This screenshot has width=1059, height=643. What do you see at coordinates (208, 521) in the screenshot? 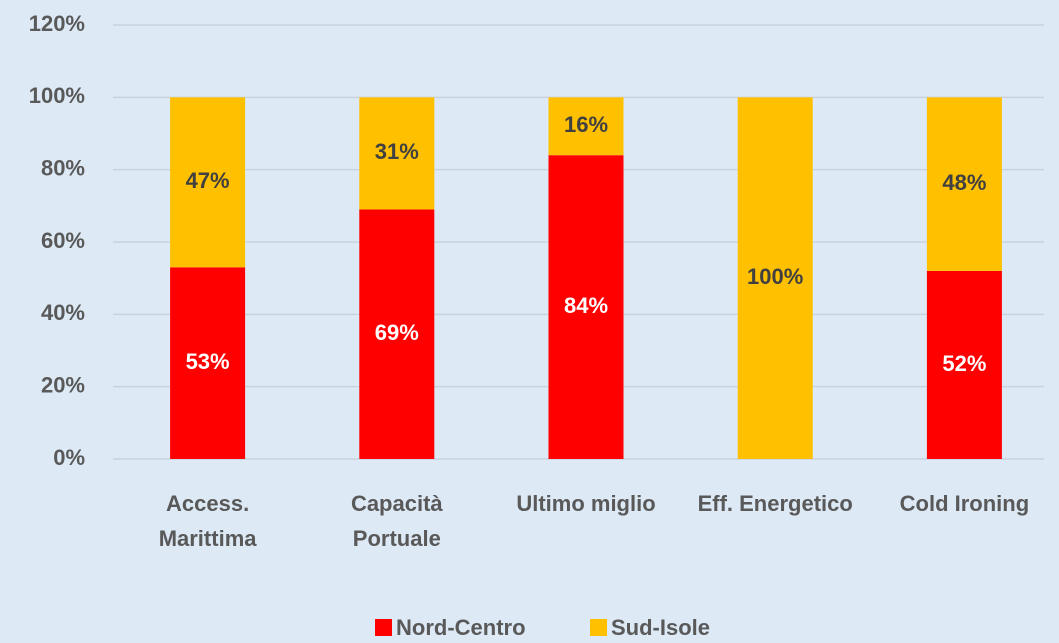
I see `x-tick-label: Access. Marittima` at bounding box center [208, 521].